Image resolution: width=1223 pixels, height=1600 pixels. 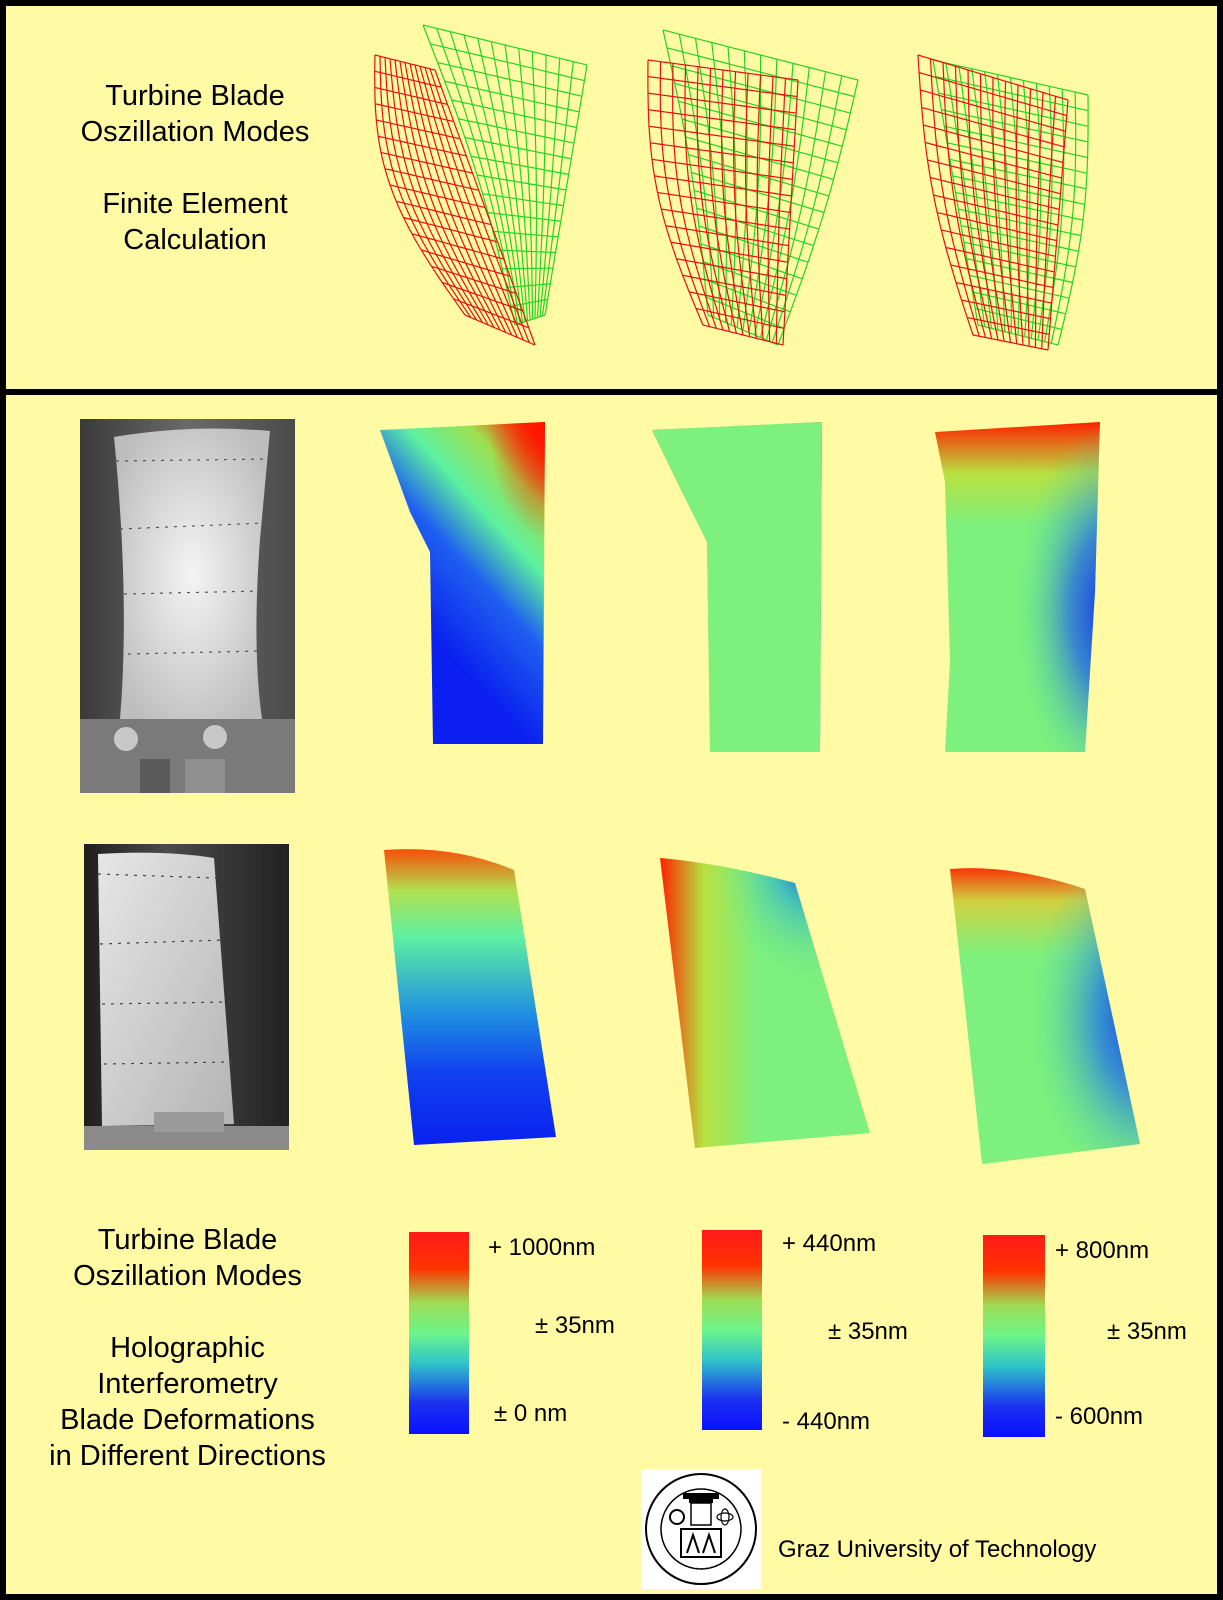 What do you see at coordinates (575, 1325) in the screenshot?
I see `scale-1-mid: ± 35nm` at bounding box center [575, 1325].